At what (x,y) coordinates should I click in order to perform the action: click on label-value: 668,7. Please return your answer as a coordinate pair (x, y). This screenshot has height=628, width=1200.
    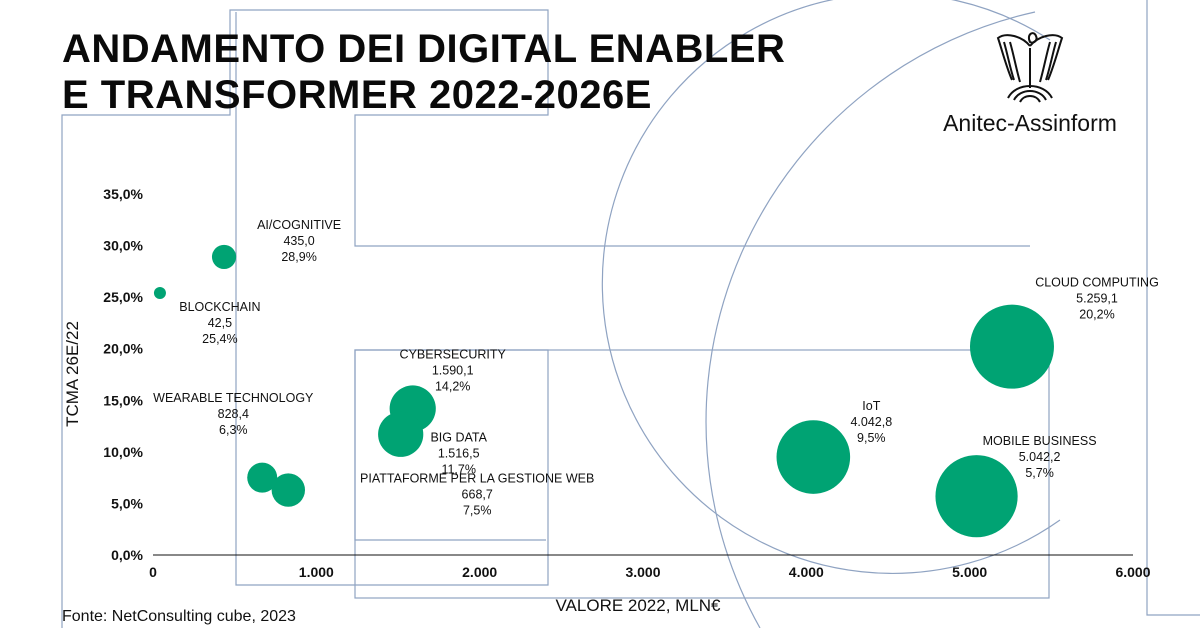
    Looking at the image, I should click on (477, 495).